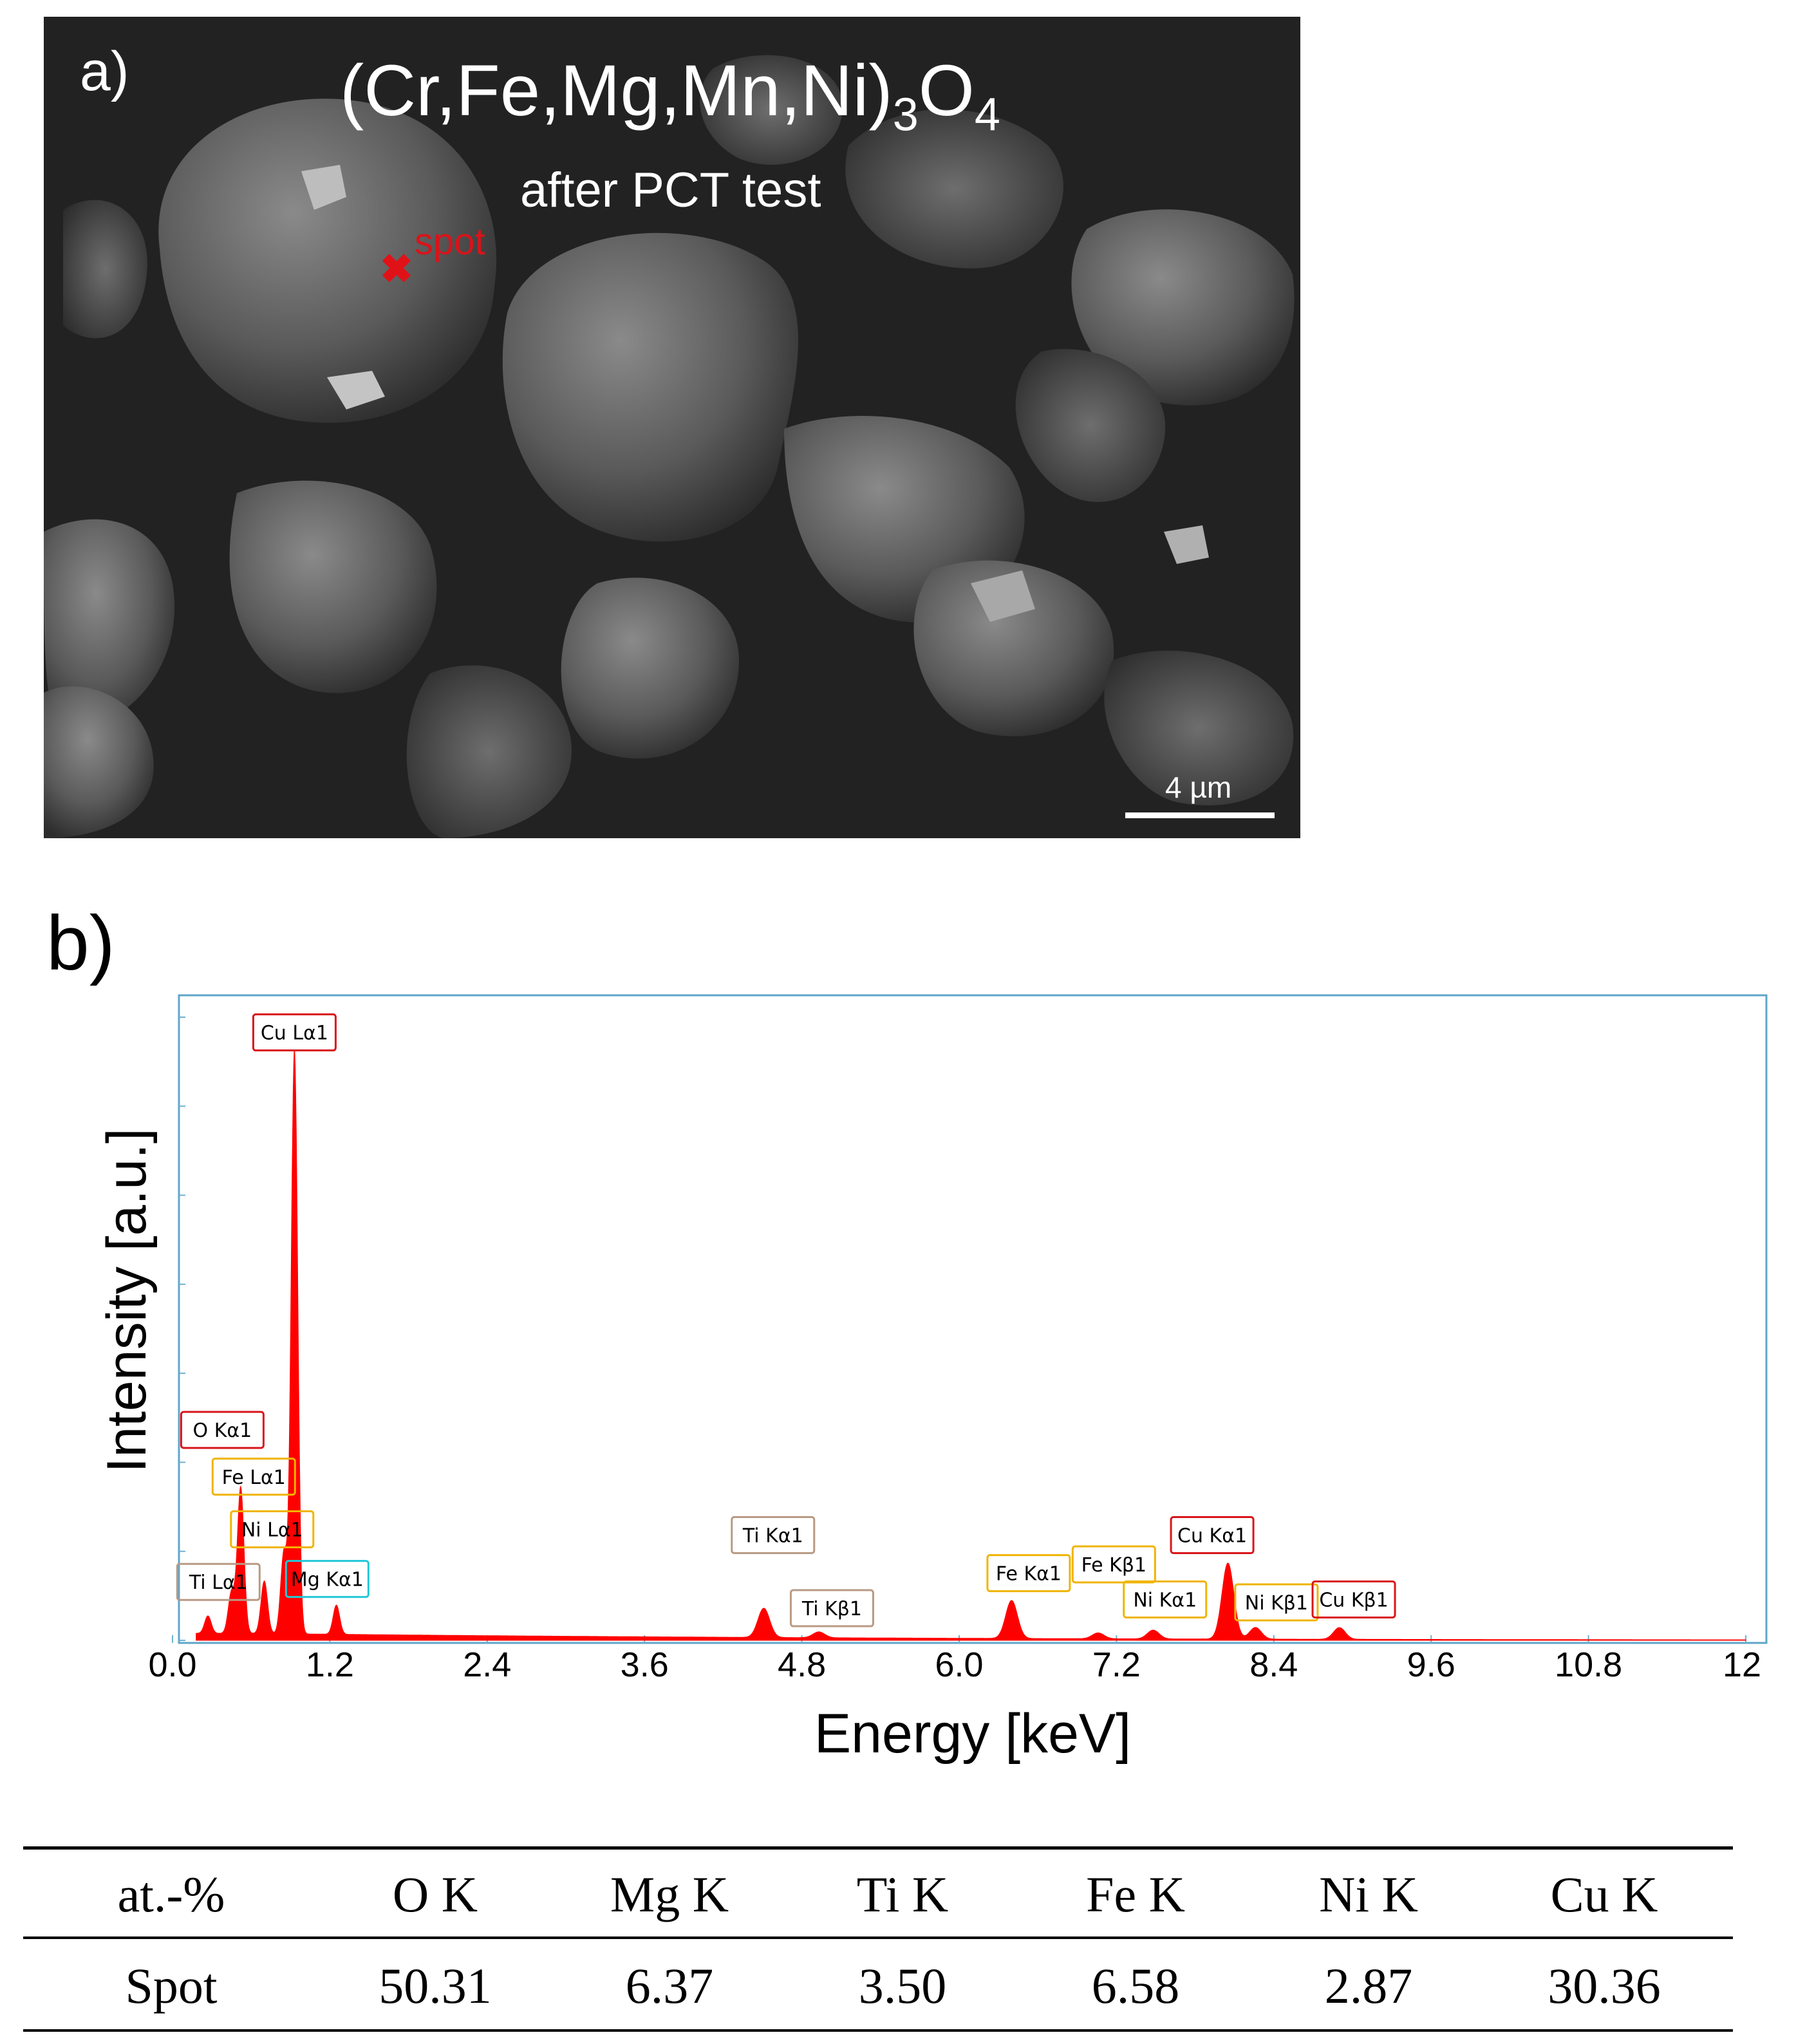  I want to click on peak-annotation-label: Fe Kα1, so click(1029, 1574).